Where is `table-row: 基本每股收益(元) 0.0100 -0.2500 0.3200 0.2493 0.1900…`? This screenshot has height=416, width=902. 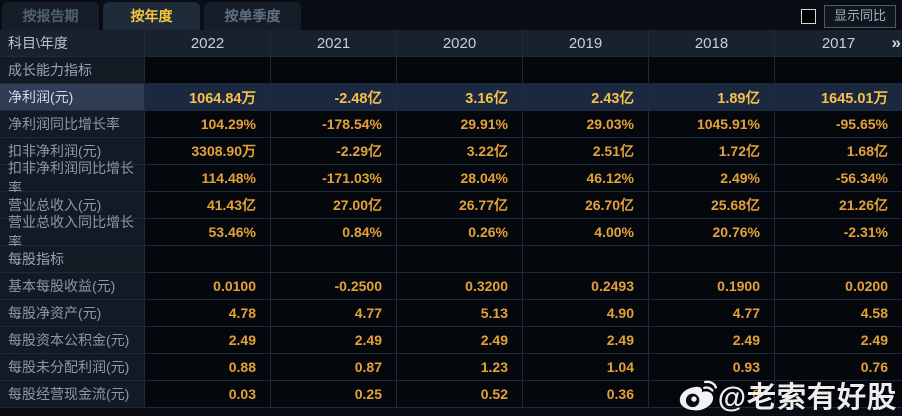 table-row: 基本每股收益(元) 0.0100 -0.2500 0.3200 0.2493 0.1900… is located at coordinates (451, 286).